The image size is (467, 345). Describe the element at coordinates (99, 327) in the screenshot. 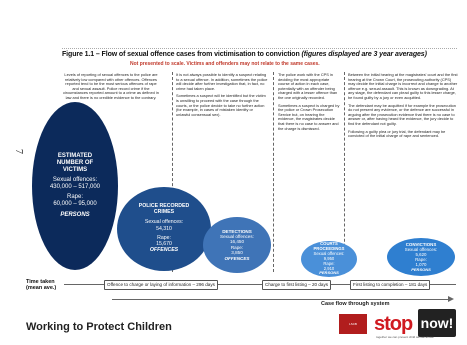

I see `footer-title: Working to Protect Children` at that location.